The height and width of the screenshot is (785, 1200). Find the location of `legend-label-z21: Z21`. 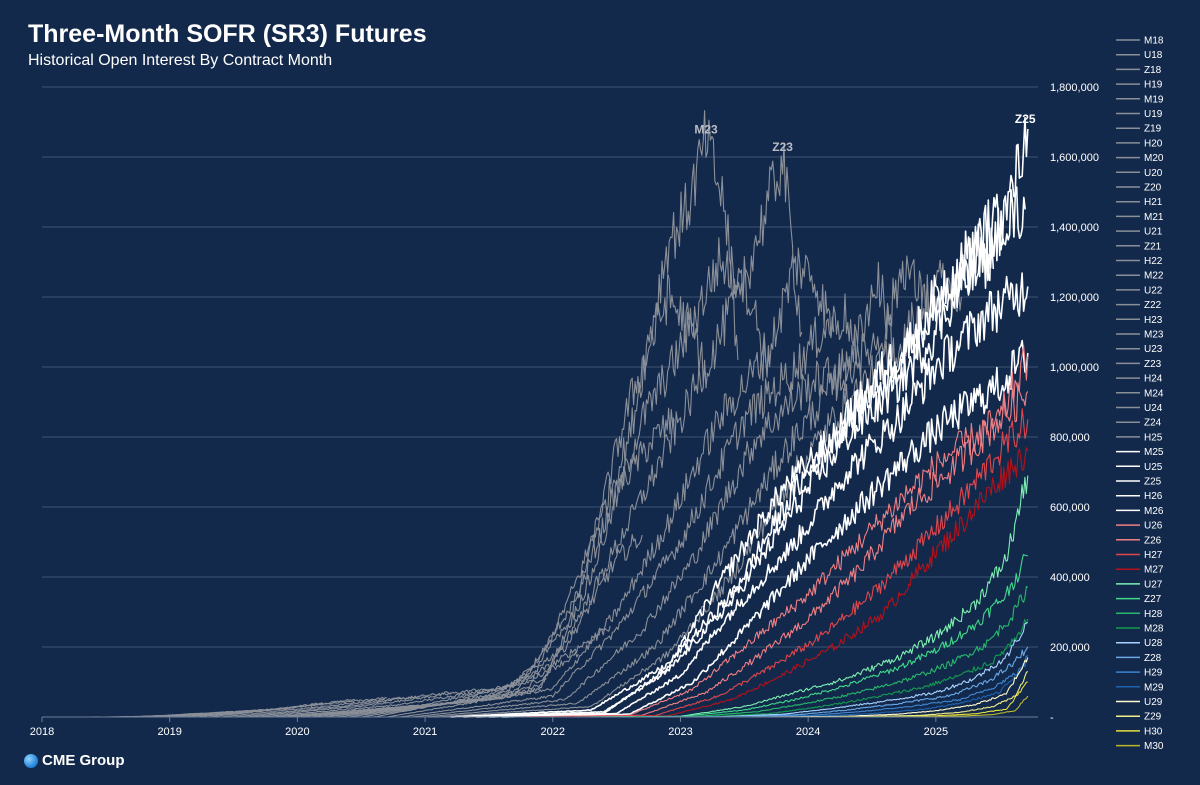

legend-label-z21: Z21 is located at coordinates (1153, 246).